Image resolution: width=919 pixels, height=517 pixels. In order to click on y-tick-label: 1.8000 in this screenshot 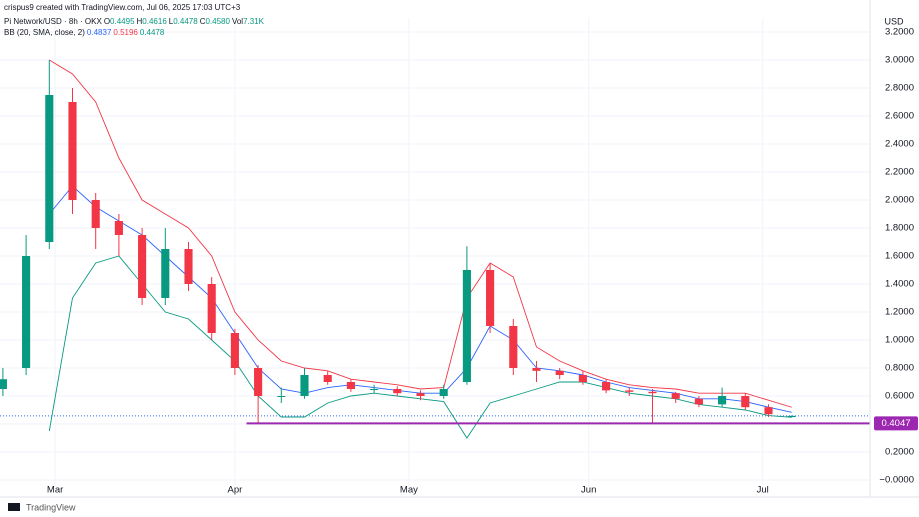, I will do `click(899, 228)`.